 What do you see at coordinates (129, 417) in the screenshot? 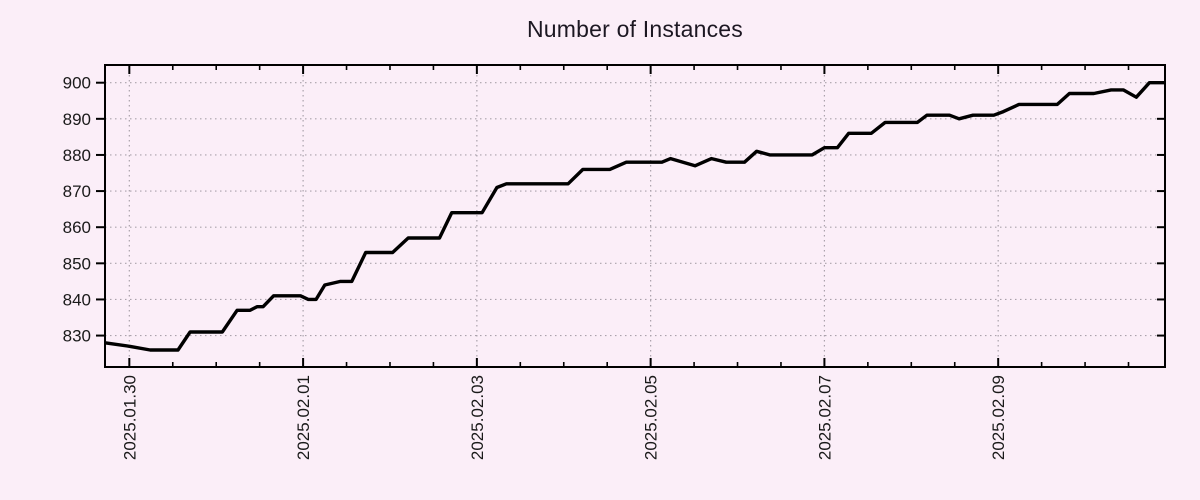
I see `x-axis-label: 2025.01.30` at bounding box center [129, 417].